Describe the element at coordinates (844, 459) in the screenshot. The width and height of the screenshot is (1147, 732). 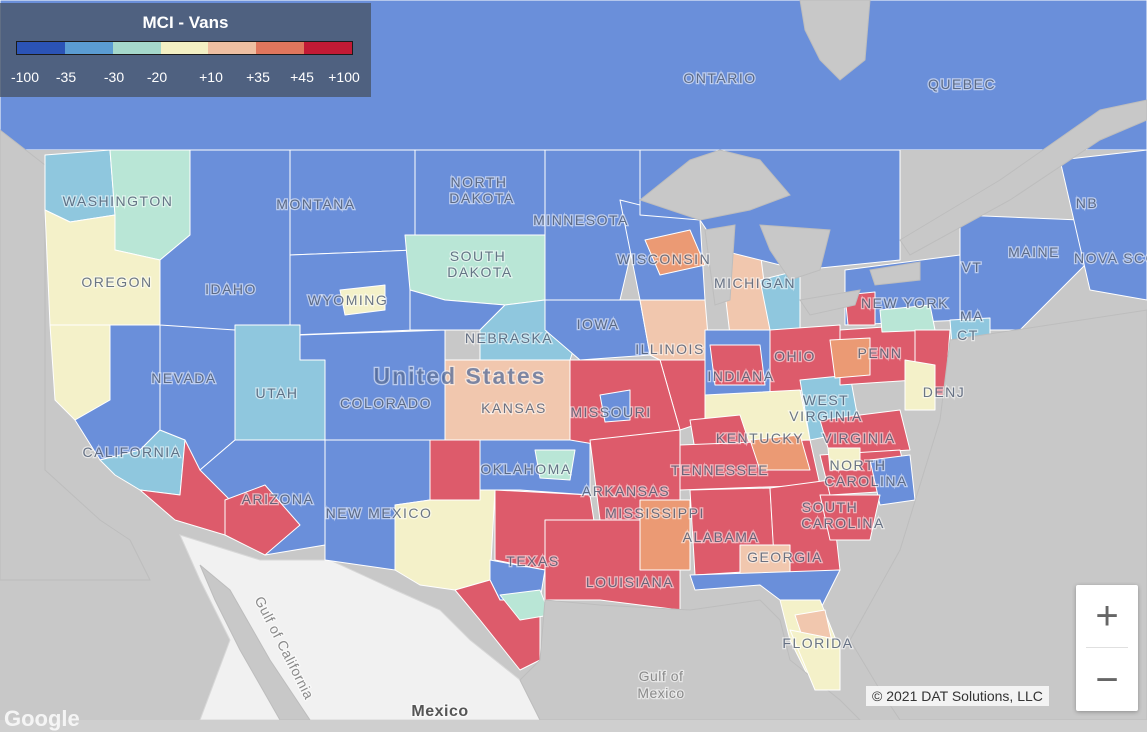
I see `region-nc-mint` at that location.